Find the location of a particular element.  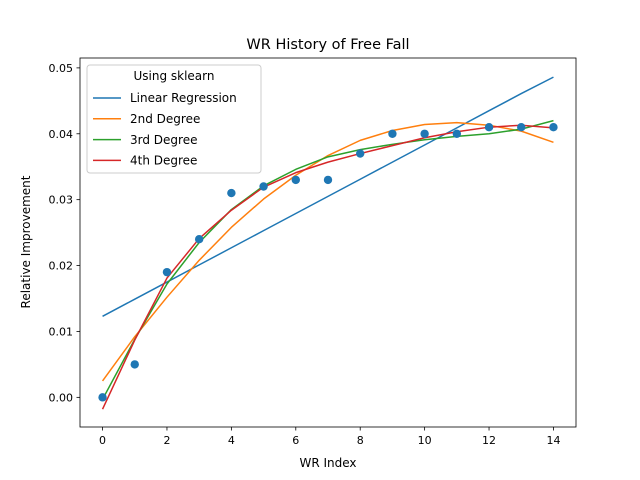

legend-title: Using sklearn is located at coordinates (173, 76).